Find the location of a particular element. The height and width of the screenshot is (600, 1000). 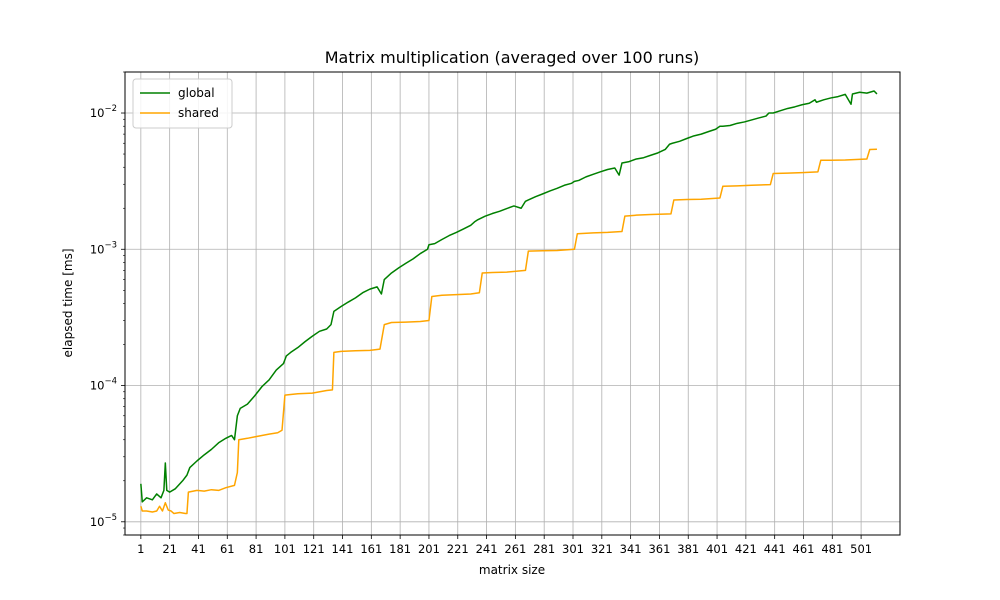

y-tick-label: 10⁻³ is located at coordinates (103, 248).